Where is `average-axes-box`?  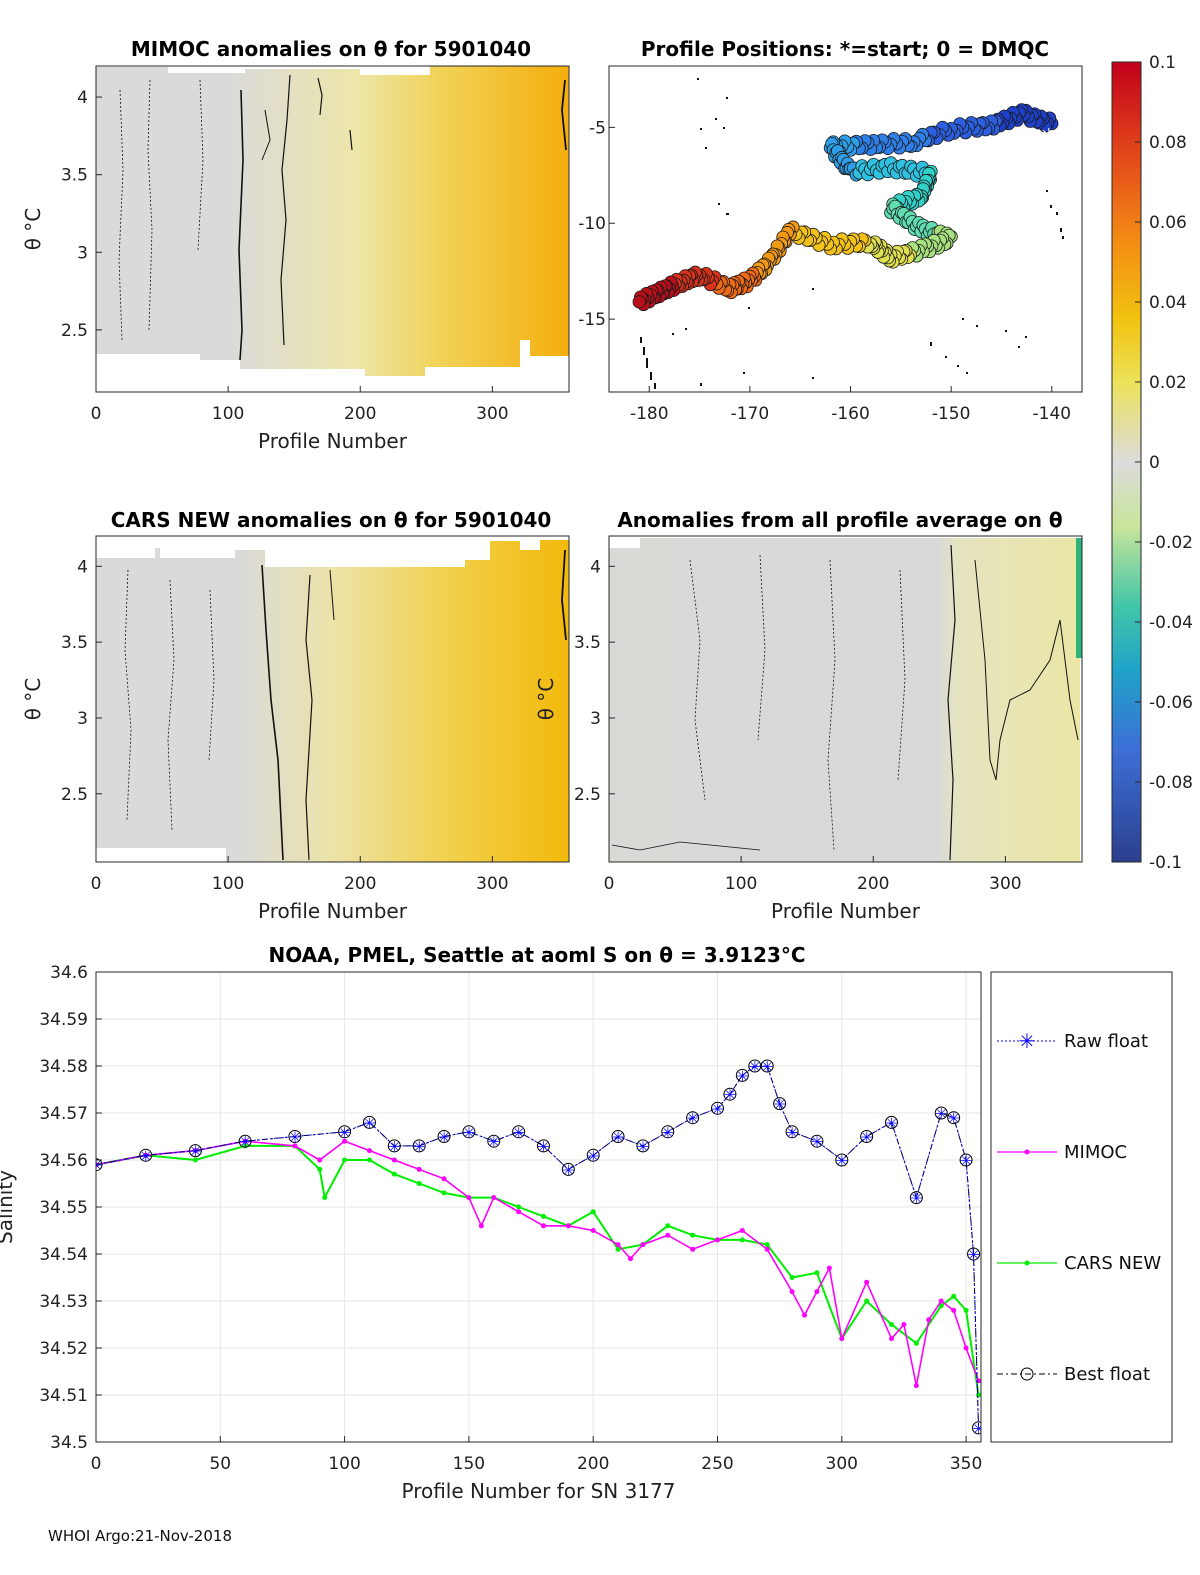
average-axes-box is located at coordinates (845, 699).